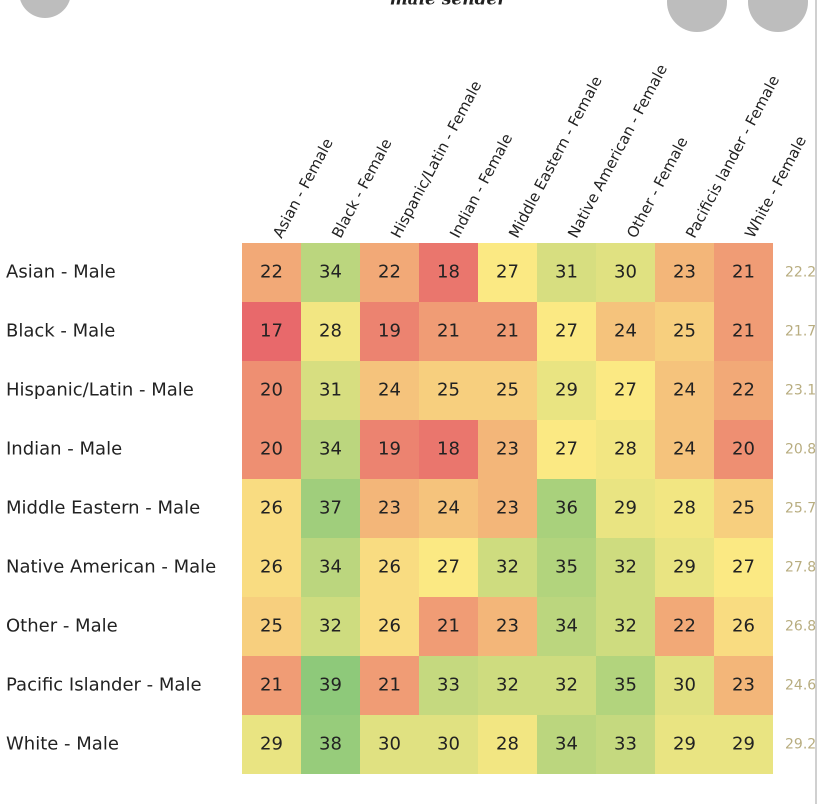  What do you see at coordinates (800, 450) in the screenshot?
I see `row-average: 20.8` at bounding box center [800, 450].